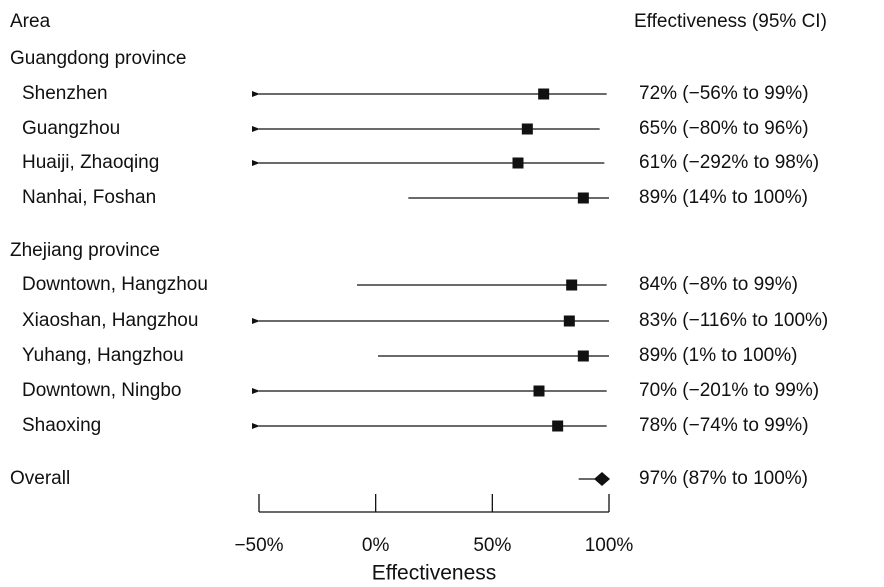  Describe the element at coordinates (724, 425) in the screenshot. I see `effectiveness-text: 78% (−74% to 99%)` at that location.